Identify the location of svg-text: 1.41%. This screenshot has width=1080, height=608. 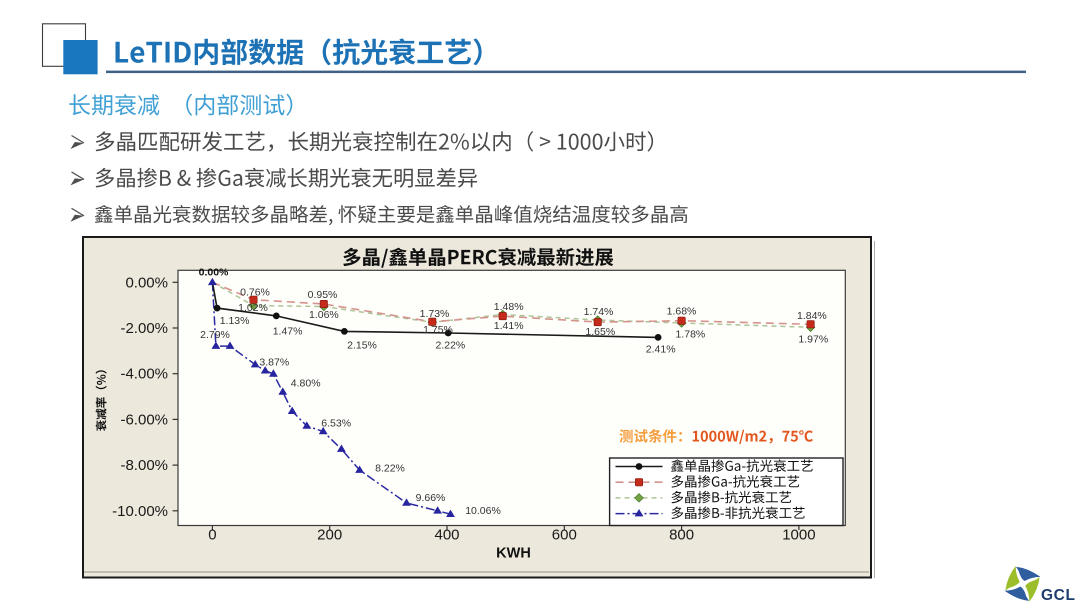
(509, 326).